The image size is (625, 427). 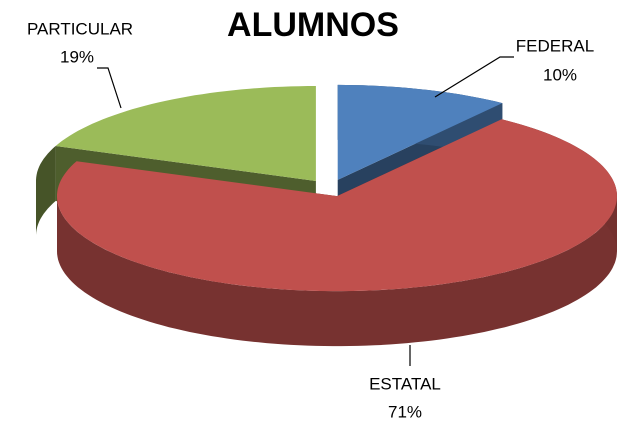 What do you see at coordinates (77, 56) in the screenshot?
I see `value-label: 19%` at bounding box center [77, 56].